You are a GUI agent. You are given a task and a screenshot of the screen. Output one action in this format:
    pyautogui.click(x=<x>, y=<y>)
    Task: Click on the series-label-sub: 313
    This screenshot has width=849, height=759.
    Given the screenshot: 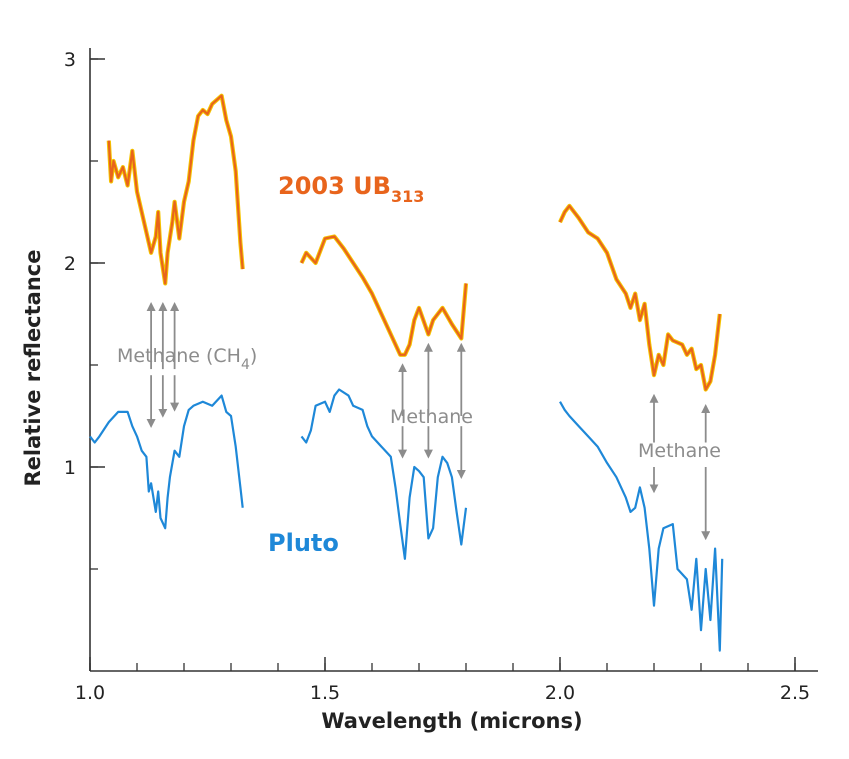 What is the action you would take?
    pyautogui.click(x=407, y=196)
    